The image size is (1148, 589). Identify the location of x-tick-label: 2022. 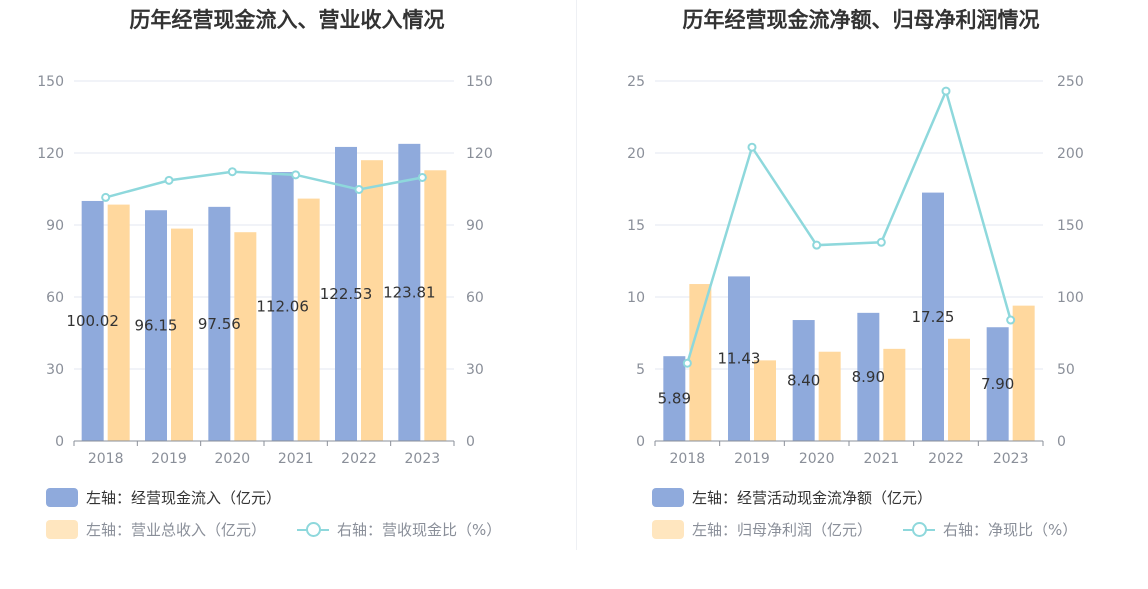
(946, 459).